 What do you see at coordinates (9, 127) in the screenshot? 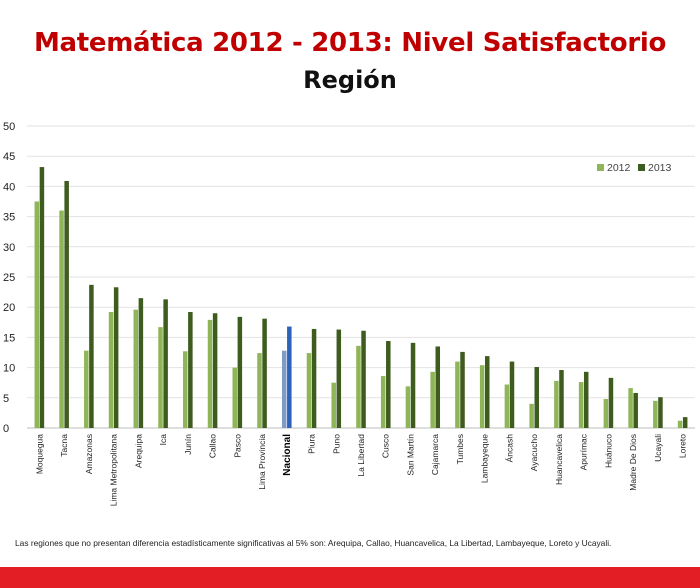
I see `y-tick-label: 50` at bounding box center [9, 127].